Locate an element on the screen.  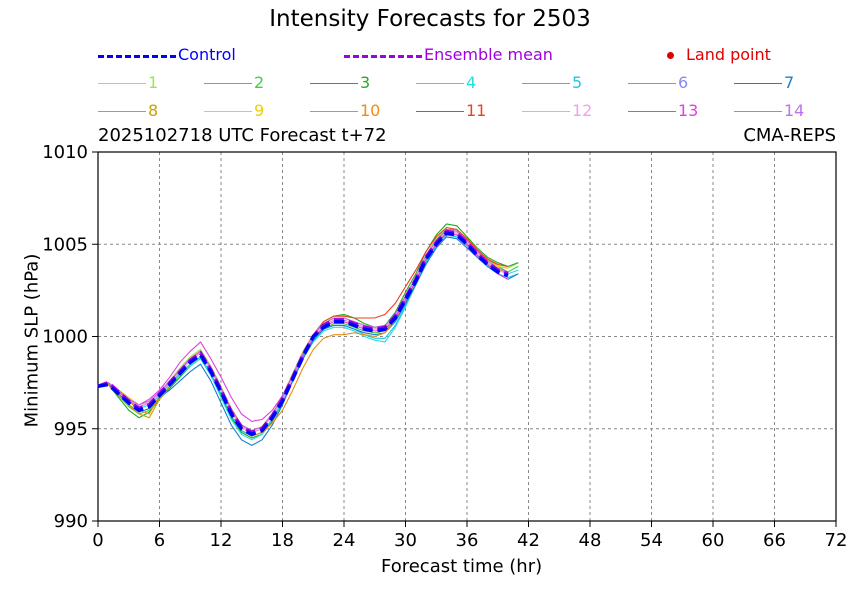
legend-member-label-7: 7 is located at coordinates (789, 82).